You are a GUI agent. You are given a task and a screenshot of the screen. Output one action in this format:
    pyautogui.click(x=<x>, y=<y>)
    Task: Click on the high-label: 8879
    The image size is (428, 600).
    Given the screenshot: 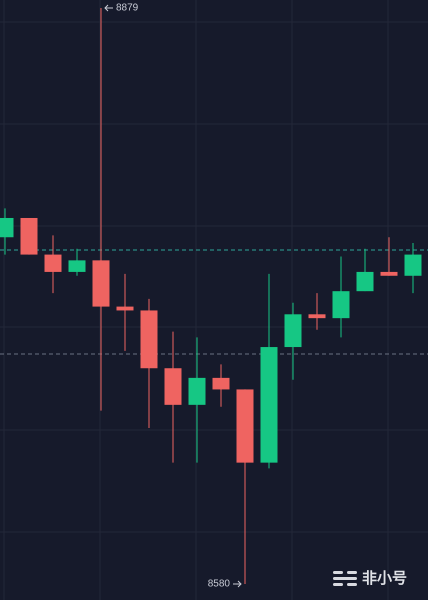 What is the action you would take?
    pyautogui.click(x=127, y=8)
    